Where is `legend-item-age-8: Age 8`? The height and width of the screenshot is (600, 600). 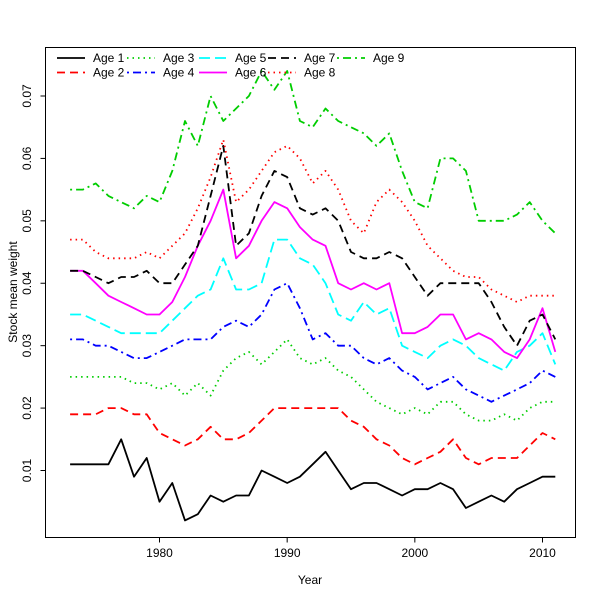 legend-item-age-8: Age 8 is located at coordinates (302, 73).